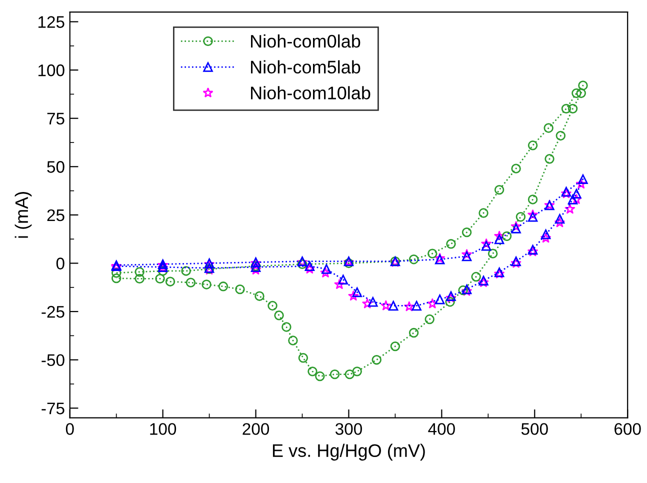  I want to click on x-tick-label: 500, so click(534, 429).